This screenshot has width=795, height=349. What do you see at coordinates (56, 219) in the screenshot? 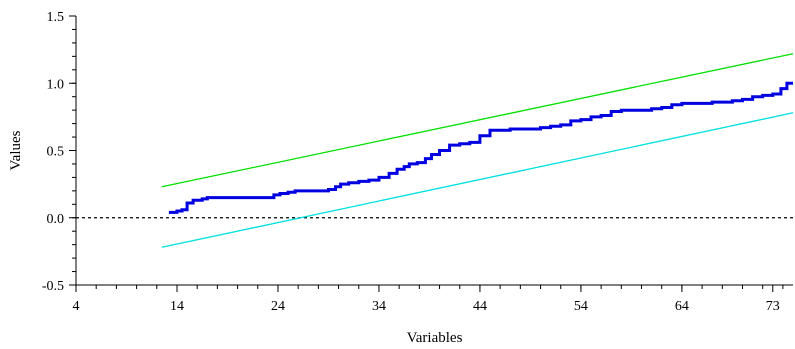
I see `y-tick-label: 0.0` at bounding box center [56, 219].